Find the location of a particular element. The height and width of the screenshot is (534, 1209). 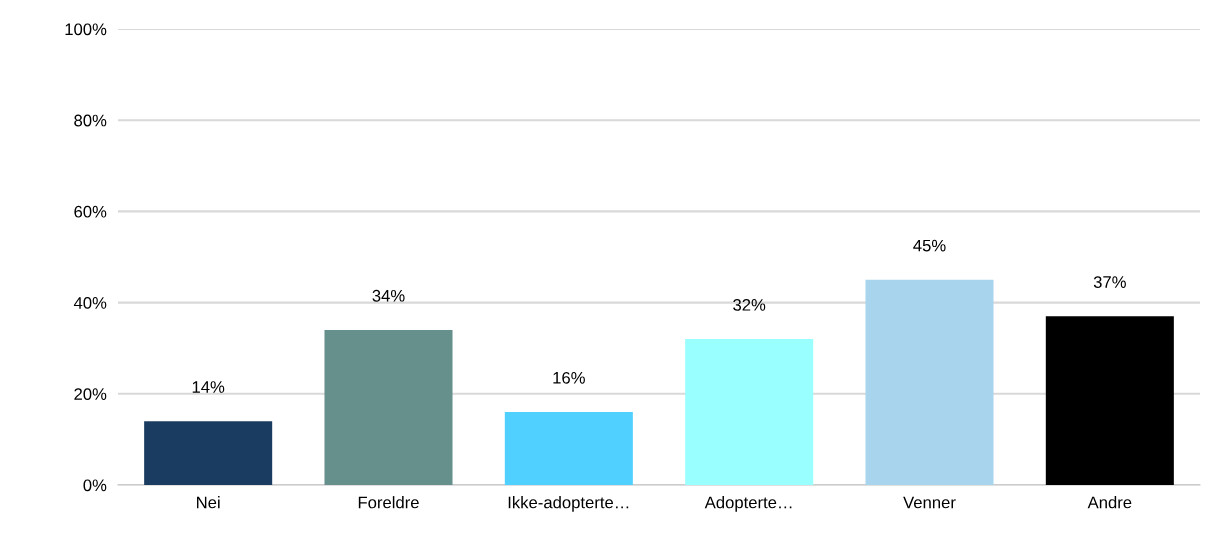

y-tick-label: 40% is located at coordinates (90, 303).